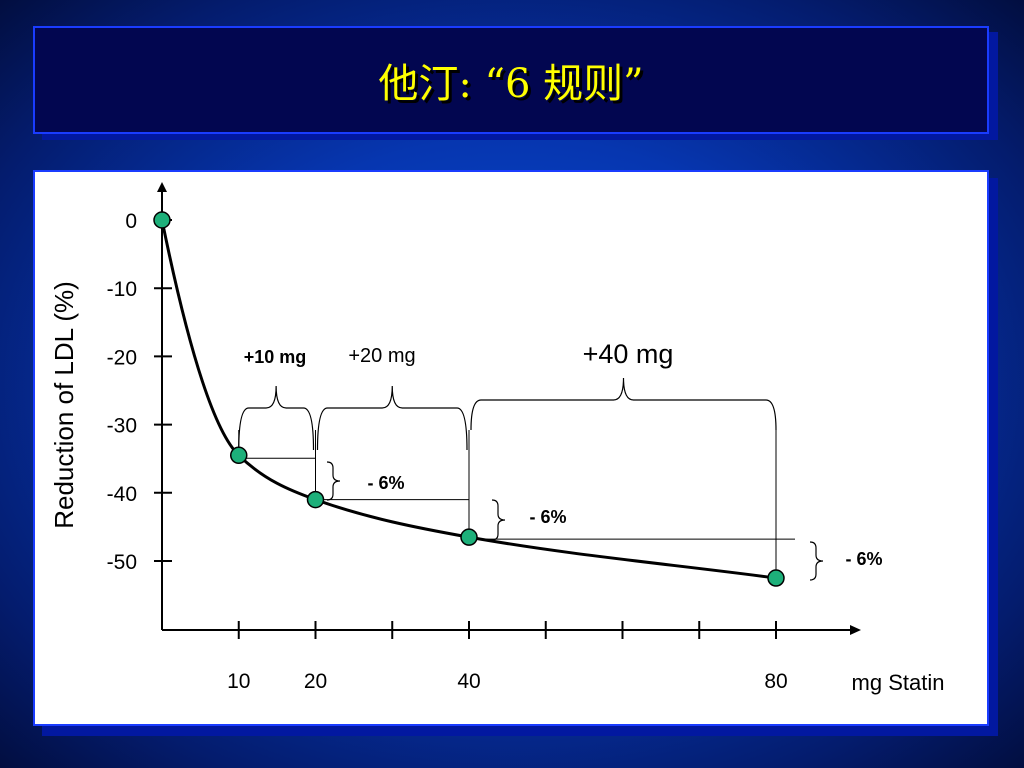  Describe the element at coordinates (315, 681) in the screenshot. I see `x-tick-label: 20` at that location.